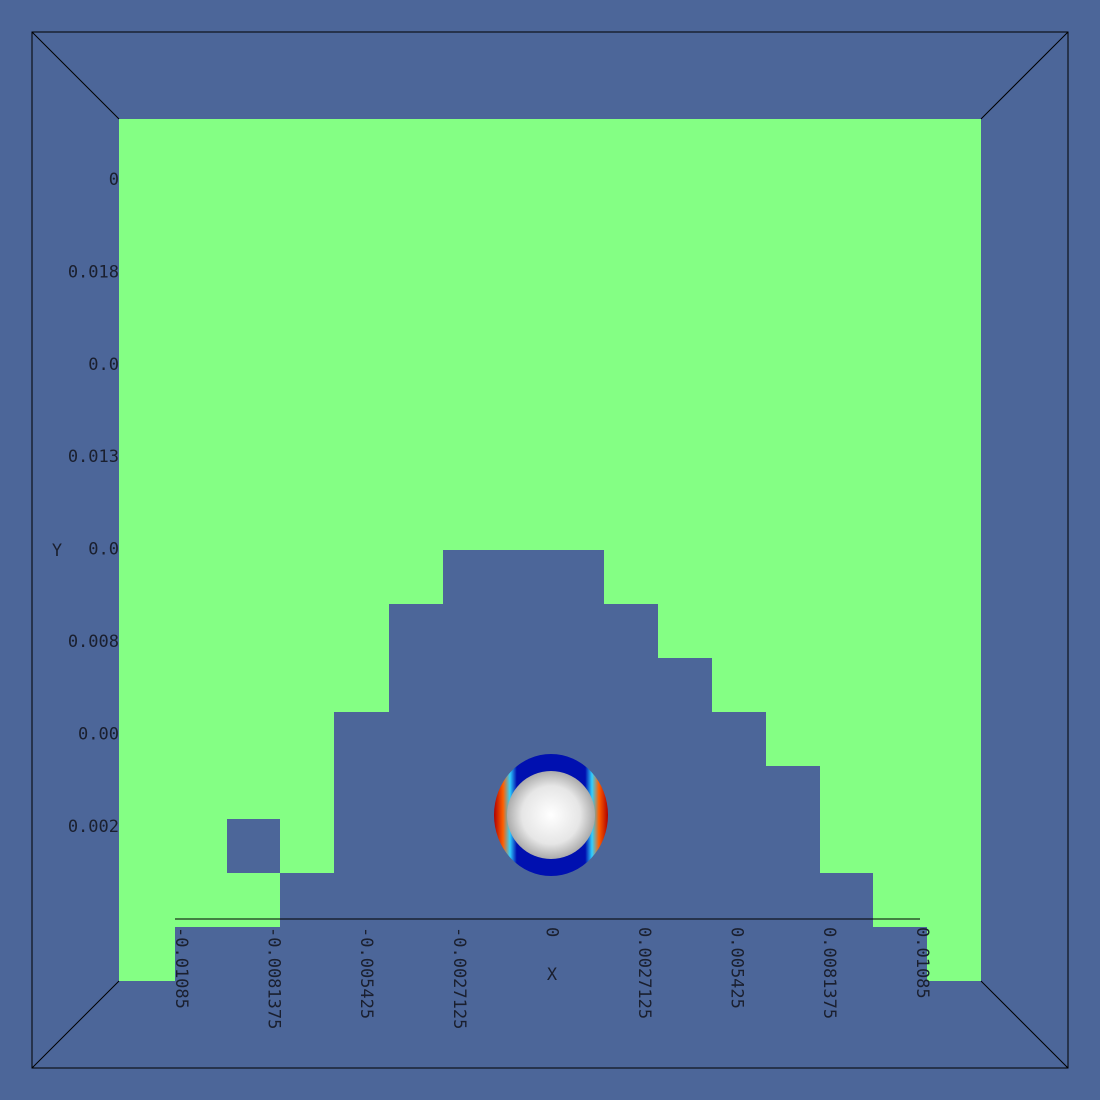 The height and width of the screenshot is (1100, 1100). What do you see at coordinates (93, 642) in the screenshot?
I see `y-label: 0.008` at bounding box center [93, 642].